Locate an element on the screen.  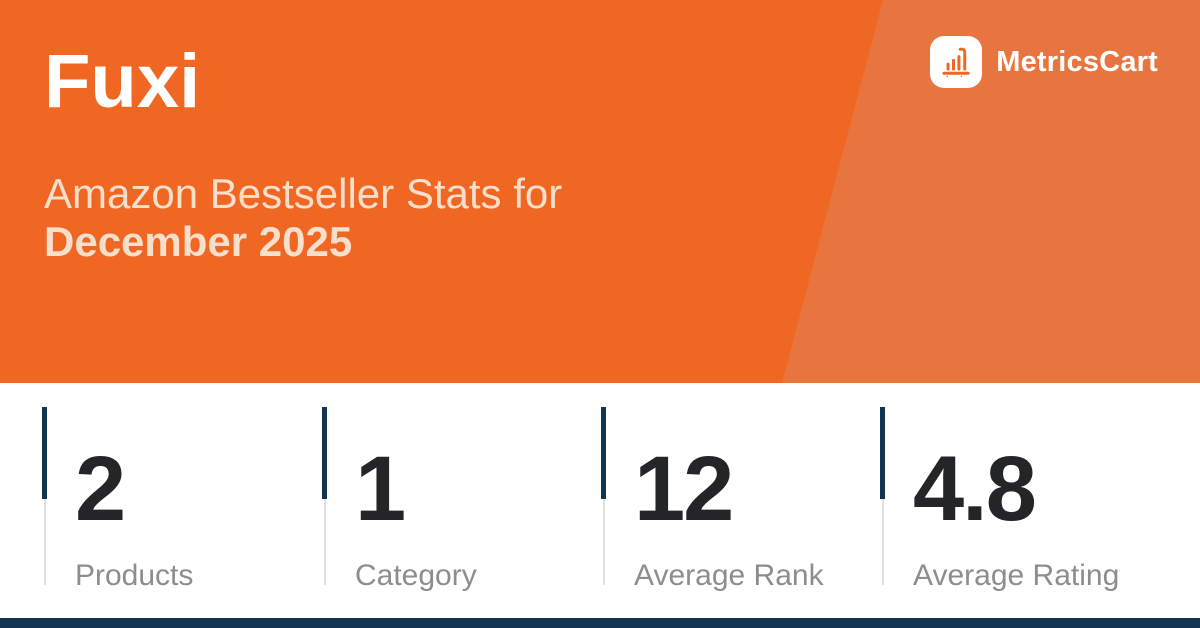
page-title: Fuxi is located at coordinates (122, 81).